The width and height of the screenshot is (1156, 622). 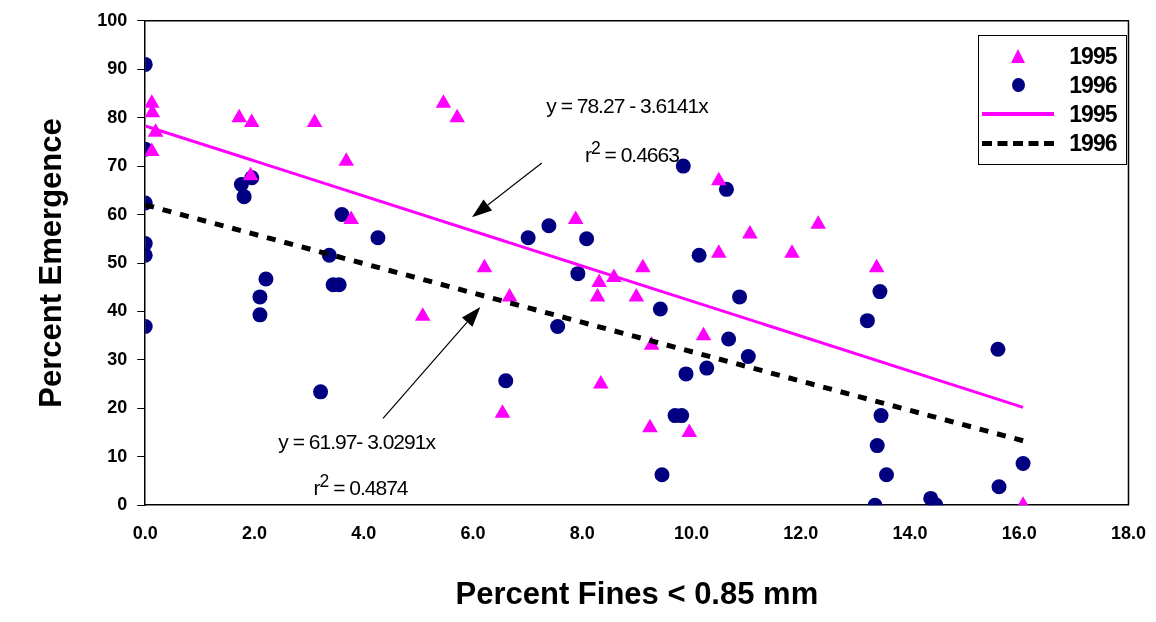 I want to click on x-tick-label: 8.0, so click(x=582, y=532).